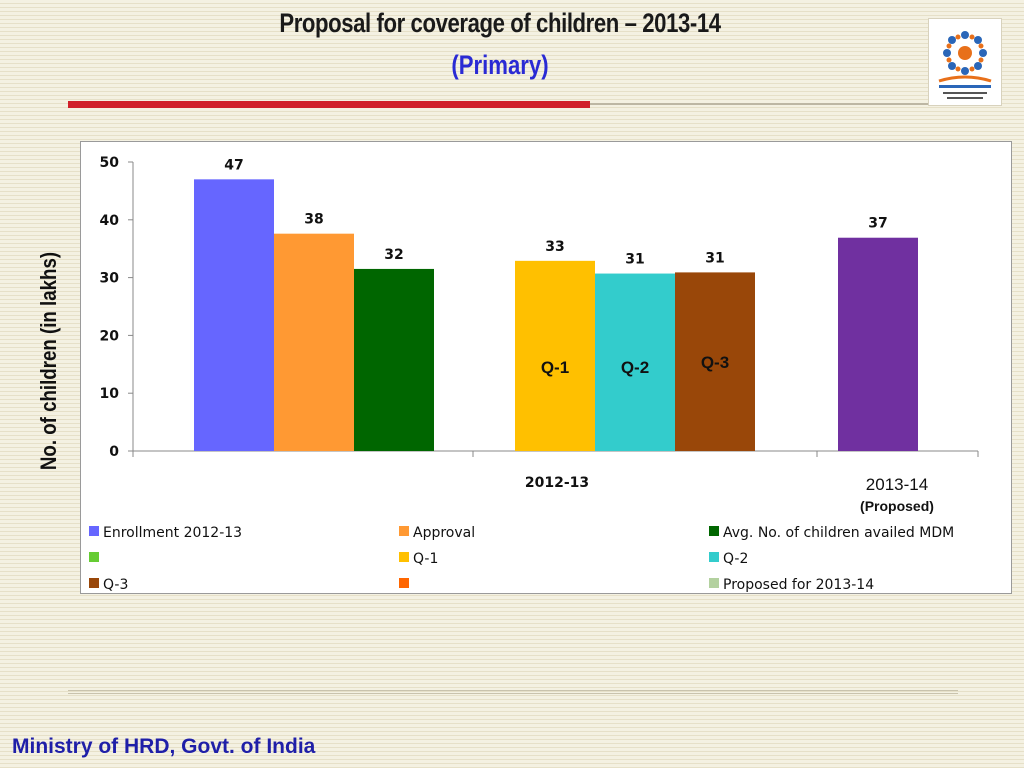 This screenshot has width=1024, height=768. I want to click on legend-label: Q-2, so click(736, 559).